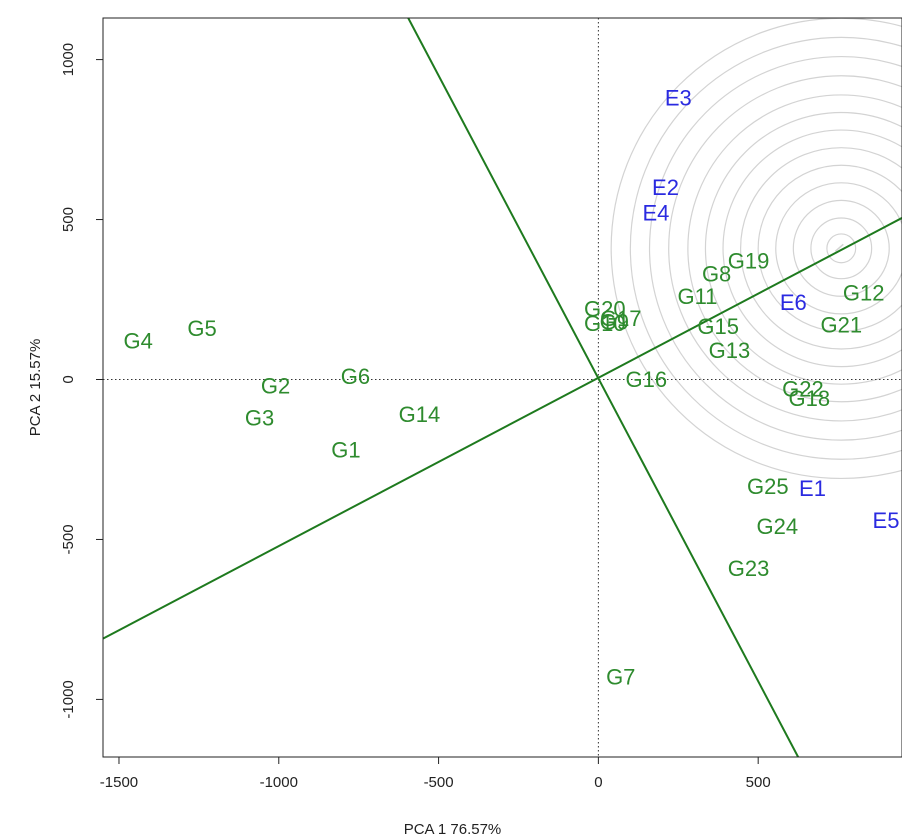 This screenshot has width=902, height=840. What do you see at coordinates (68, 539) in the screenshot?
I see `y-tick-label: -500` at bounding box center [68, 539].